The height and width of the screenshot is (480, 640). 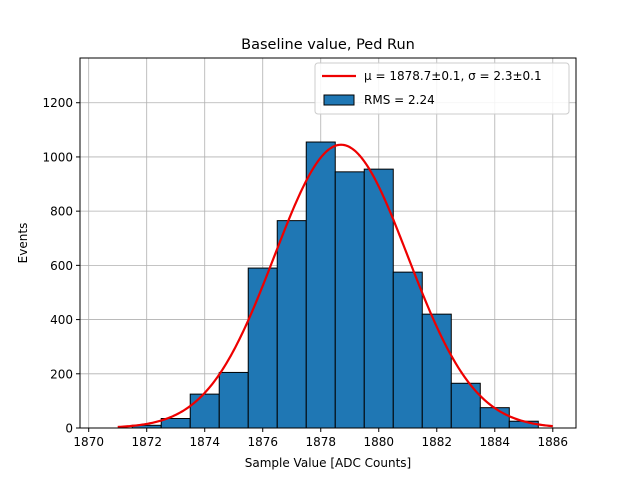 What do you see at coordinates (453, 76) in the screenshot?
I see `legend-fit-label: μ = 1878.7±0.1, σ = 2.3±0.1` at bounding box center [453, 76].